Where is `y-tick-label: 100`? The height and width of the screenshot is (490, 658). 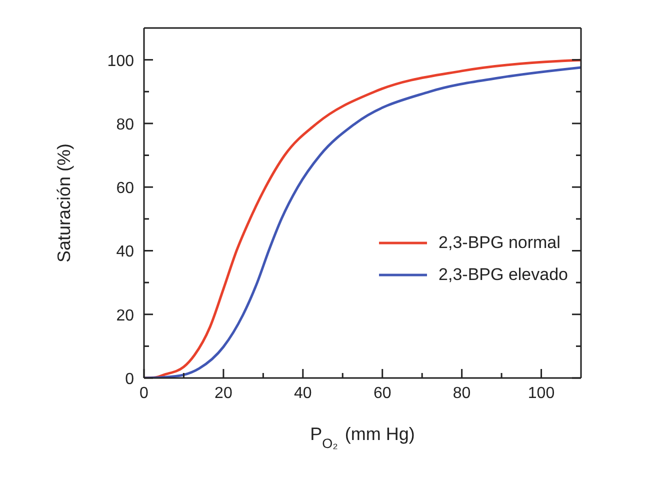
y-tick-label: 100 is located at coordinates (120, 61).